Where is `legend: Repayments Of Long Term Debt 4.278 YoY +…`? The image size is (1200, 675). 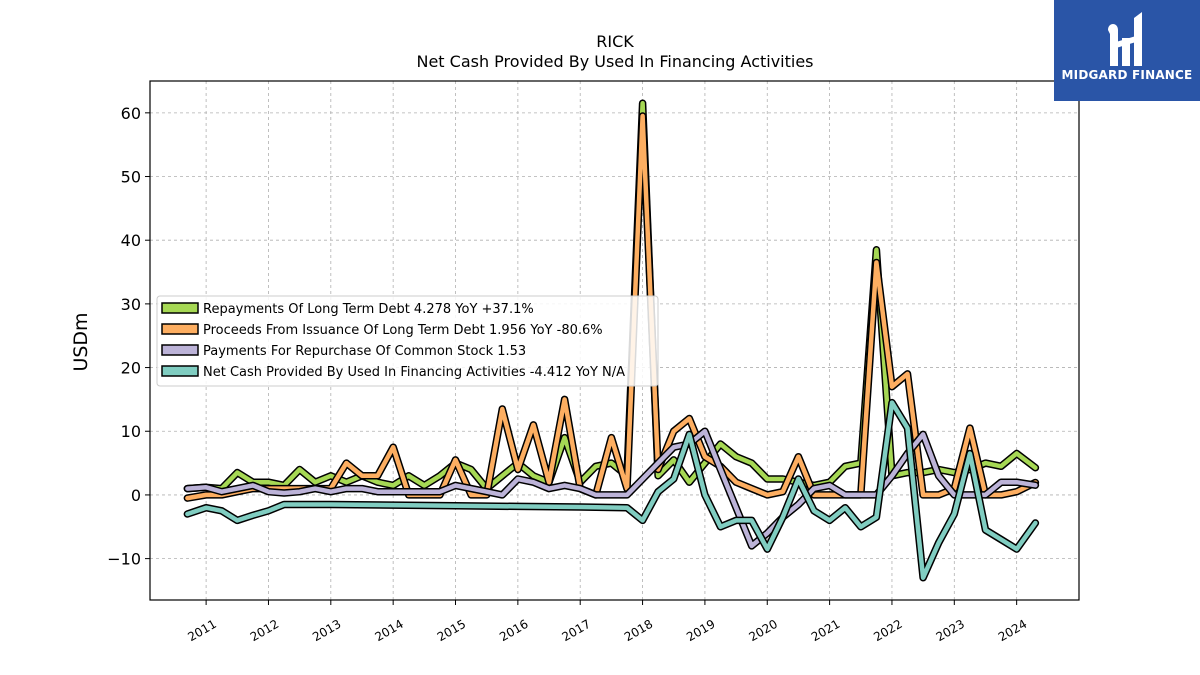
legend: Repayments Of Long Term Debt 4.278 YoY +… is located at coordinates (407, 341).